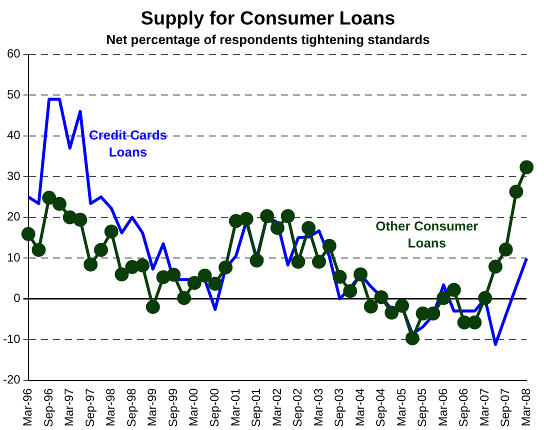 This screenshot has height=430, width=544. I want to click on x-tick-label: Mar-98, so click(111, 407).